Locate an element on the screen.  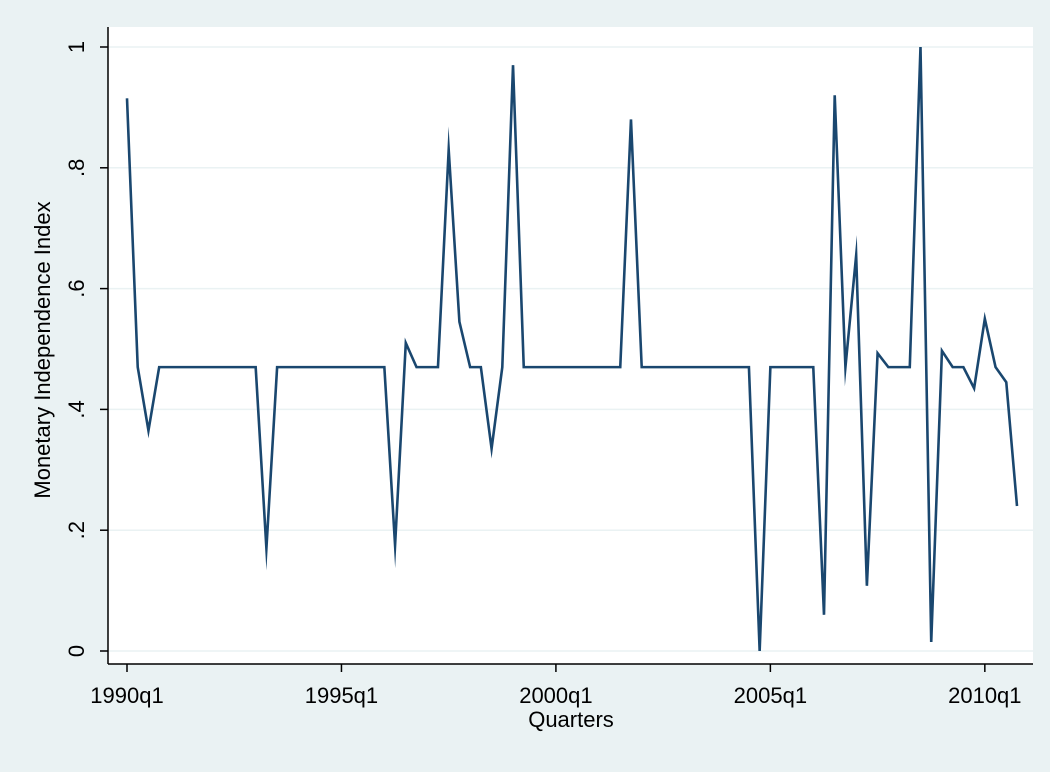
x-axis-ticks: 1990q1 1995q1 2000q1 2005q1 2010q1 is located at coordinates (556, 686).